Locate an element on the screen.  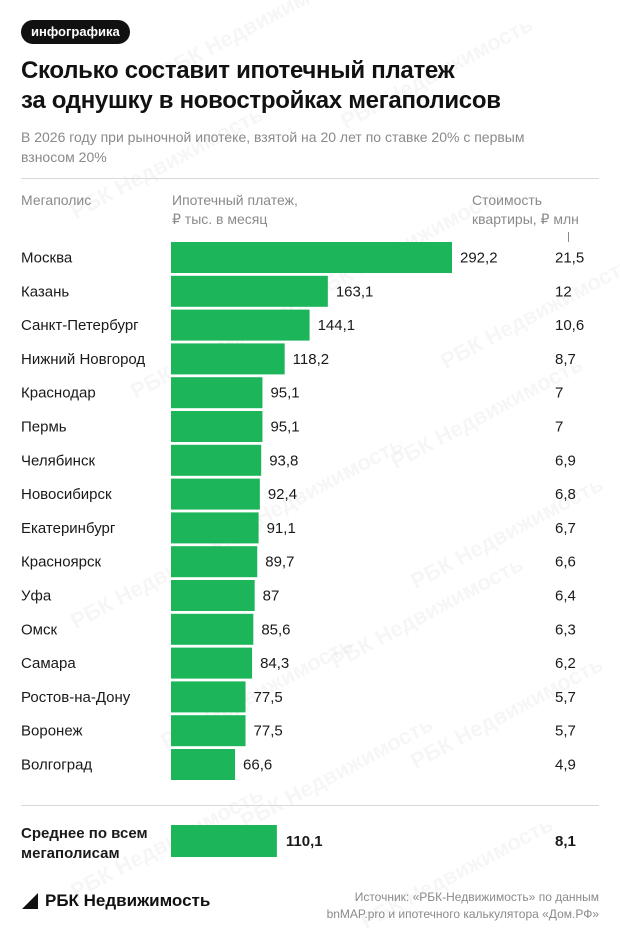
footer-logo: РБК Недвижимость is located at coordinates (115, 901).